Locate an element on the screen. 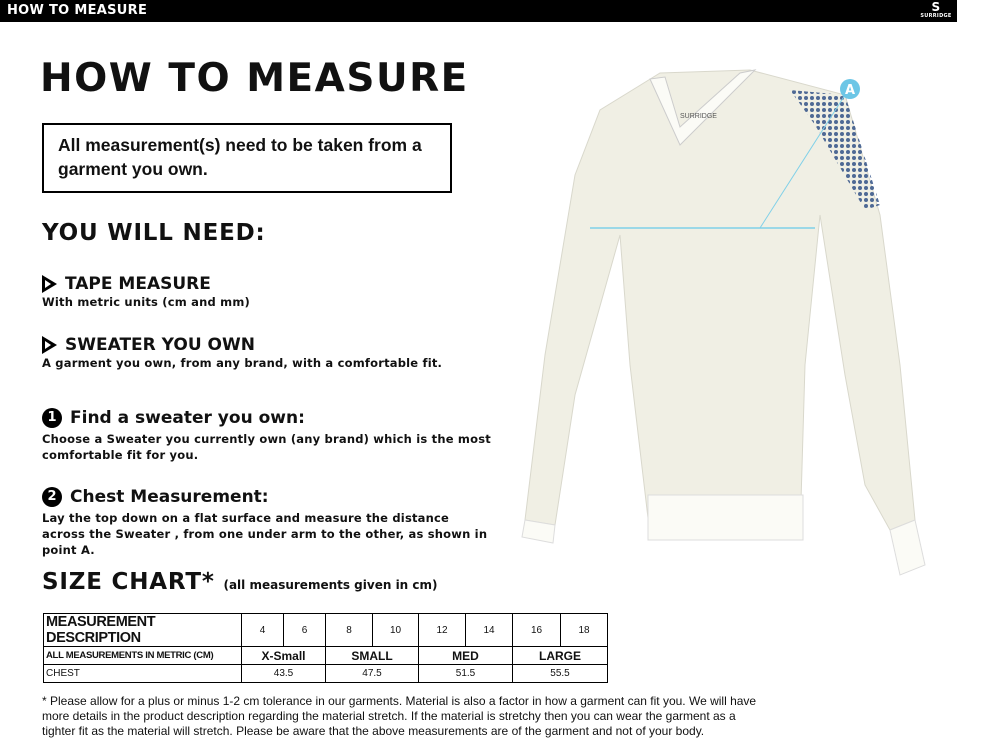  step-title: Find a sweater you own: is located at coordinates (187, 418).